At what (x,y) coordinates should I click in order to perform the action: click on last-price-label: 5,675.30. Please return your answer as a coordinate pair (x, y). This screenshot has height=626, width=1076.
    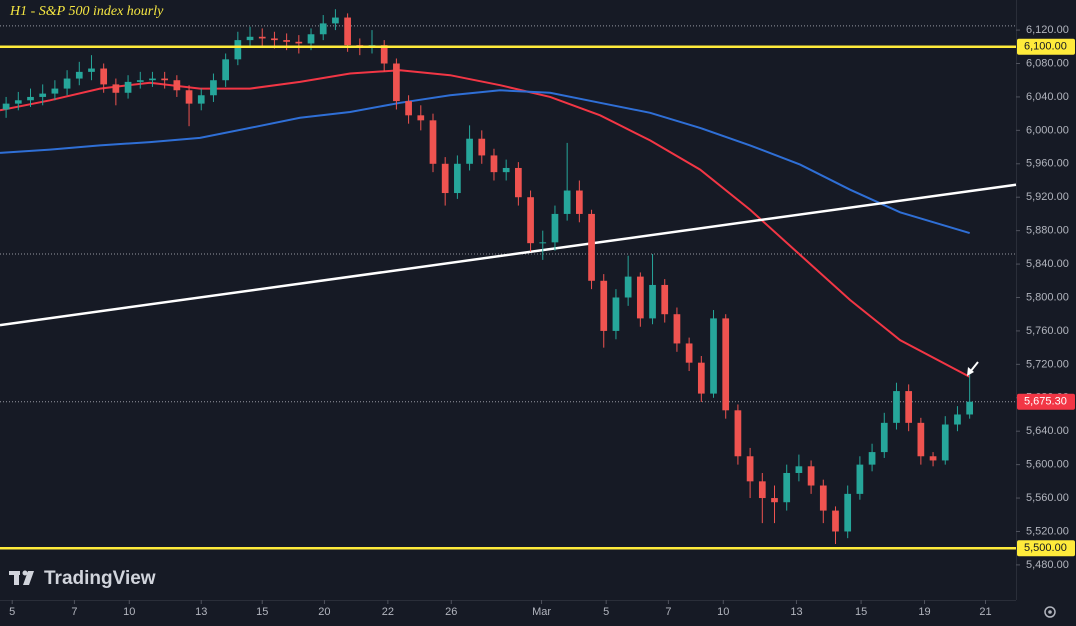
    Looking at the image, I should click on (1045, 402).